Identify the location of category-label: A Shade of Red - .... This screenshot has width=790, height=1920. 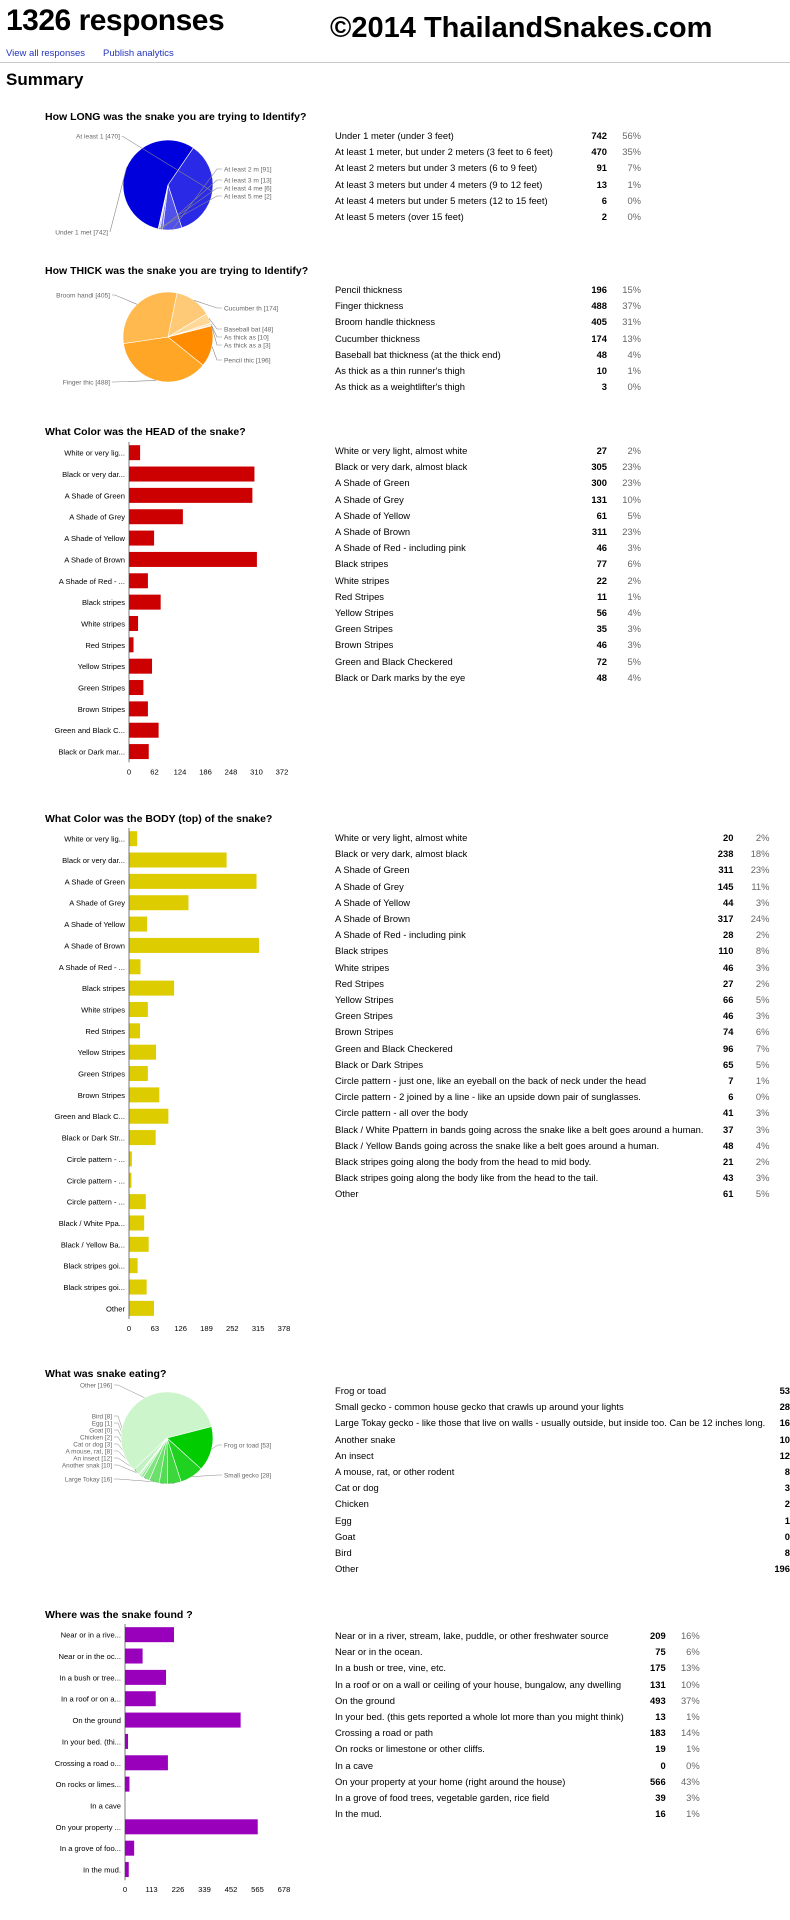
(92, 581).